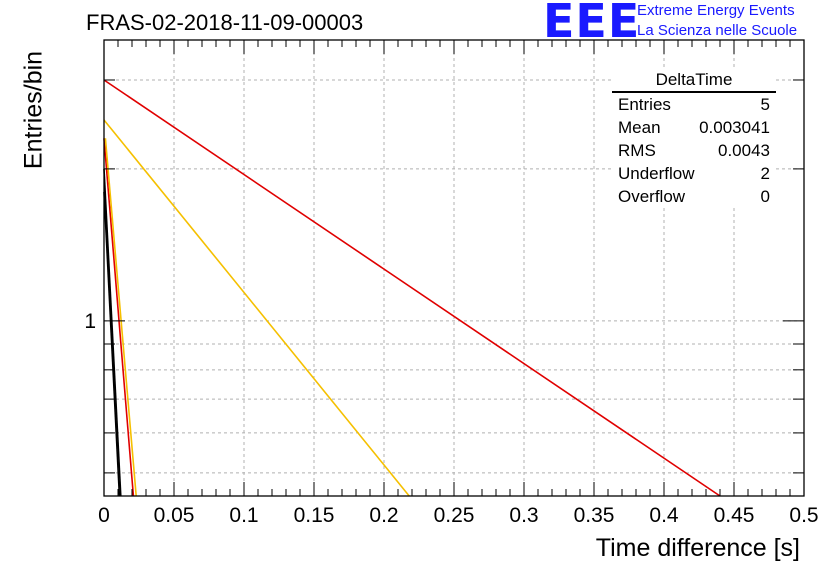 This screenshot has width=836, height=572. What do you see at coordinates (383, 515) in the screenshot?
I see `x-tick-label: 0.2` at bounding box center [383, 515].